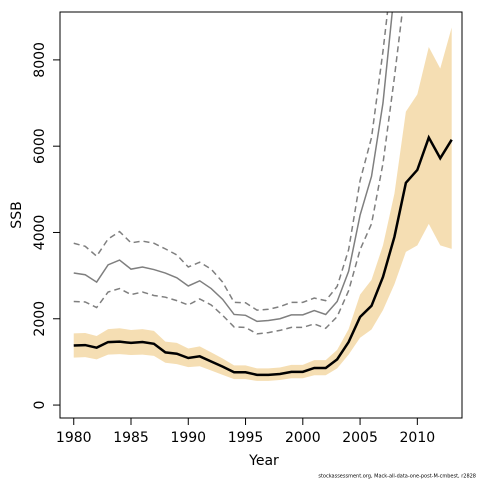  What do you see at coordinates (74, 438) in the screenshot?
I see `x-tick-label: 1980` at bounding box center [74, 438].